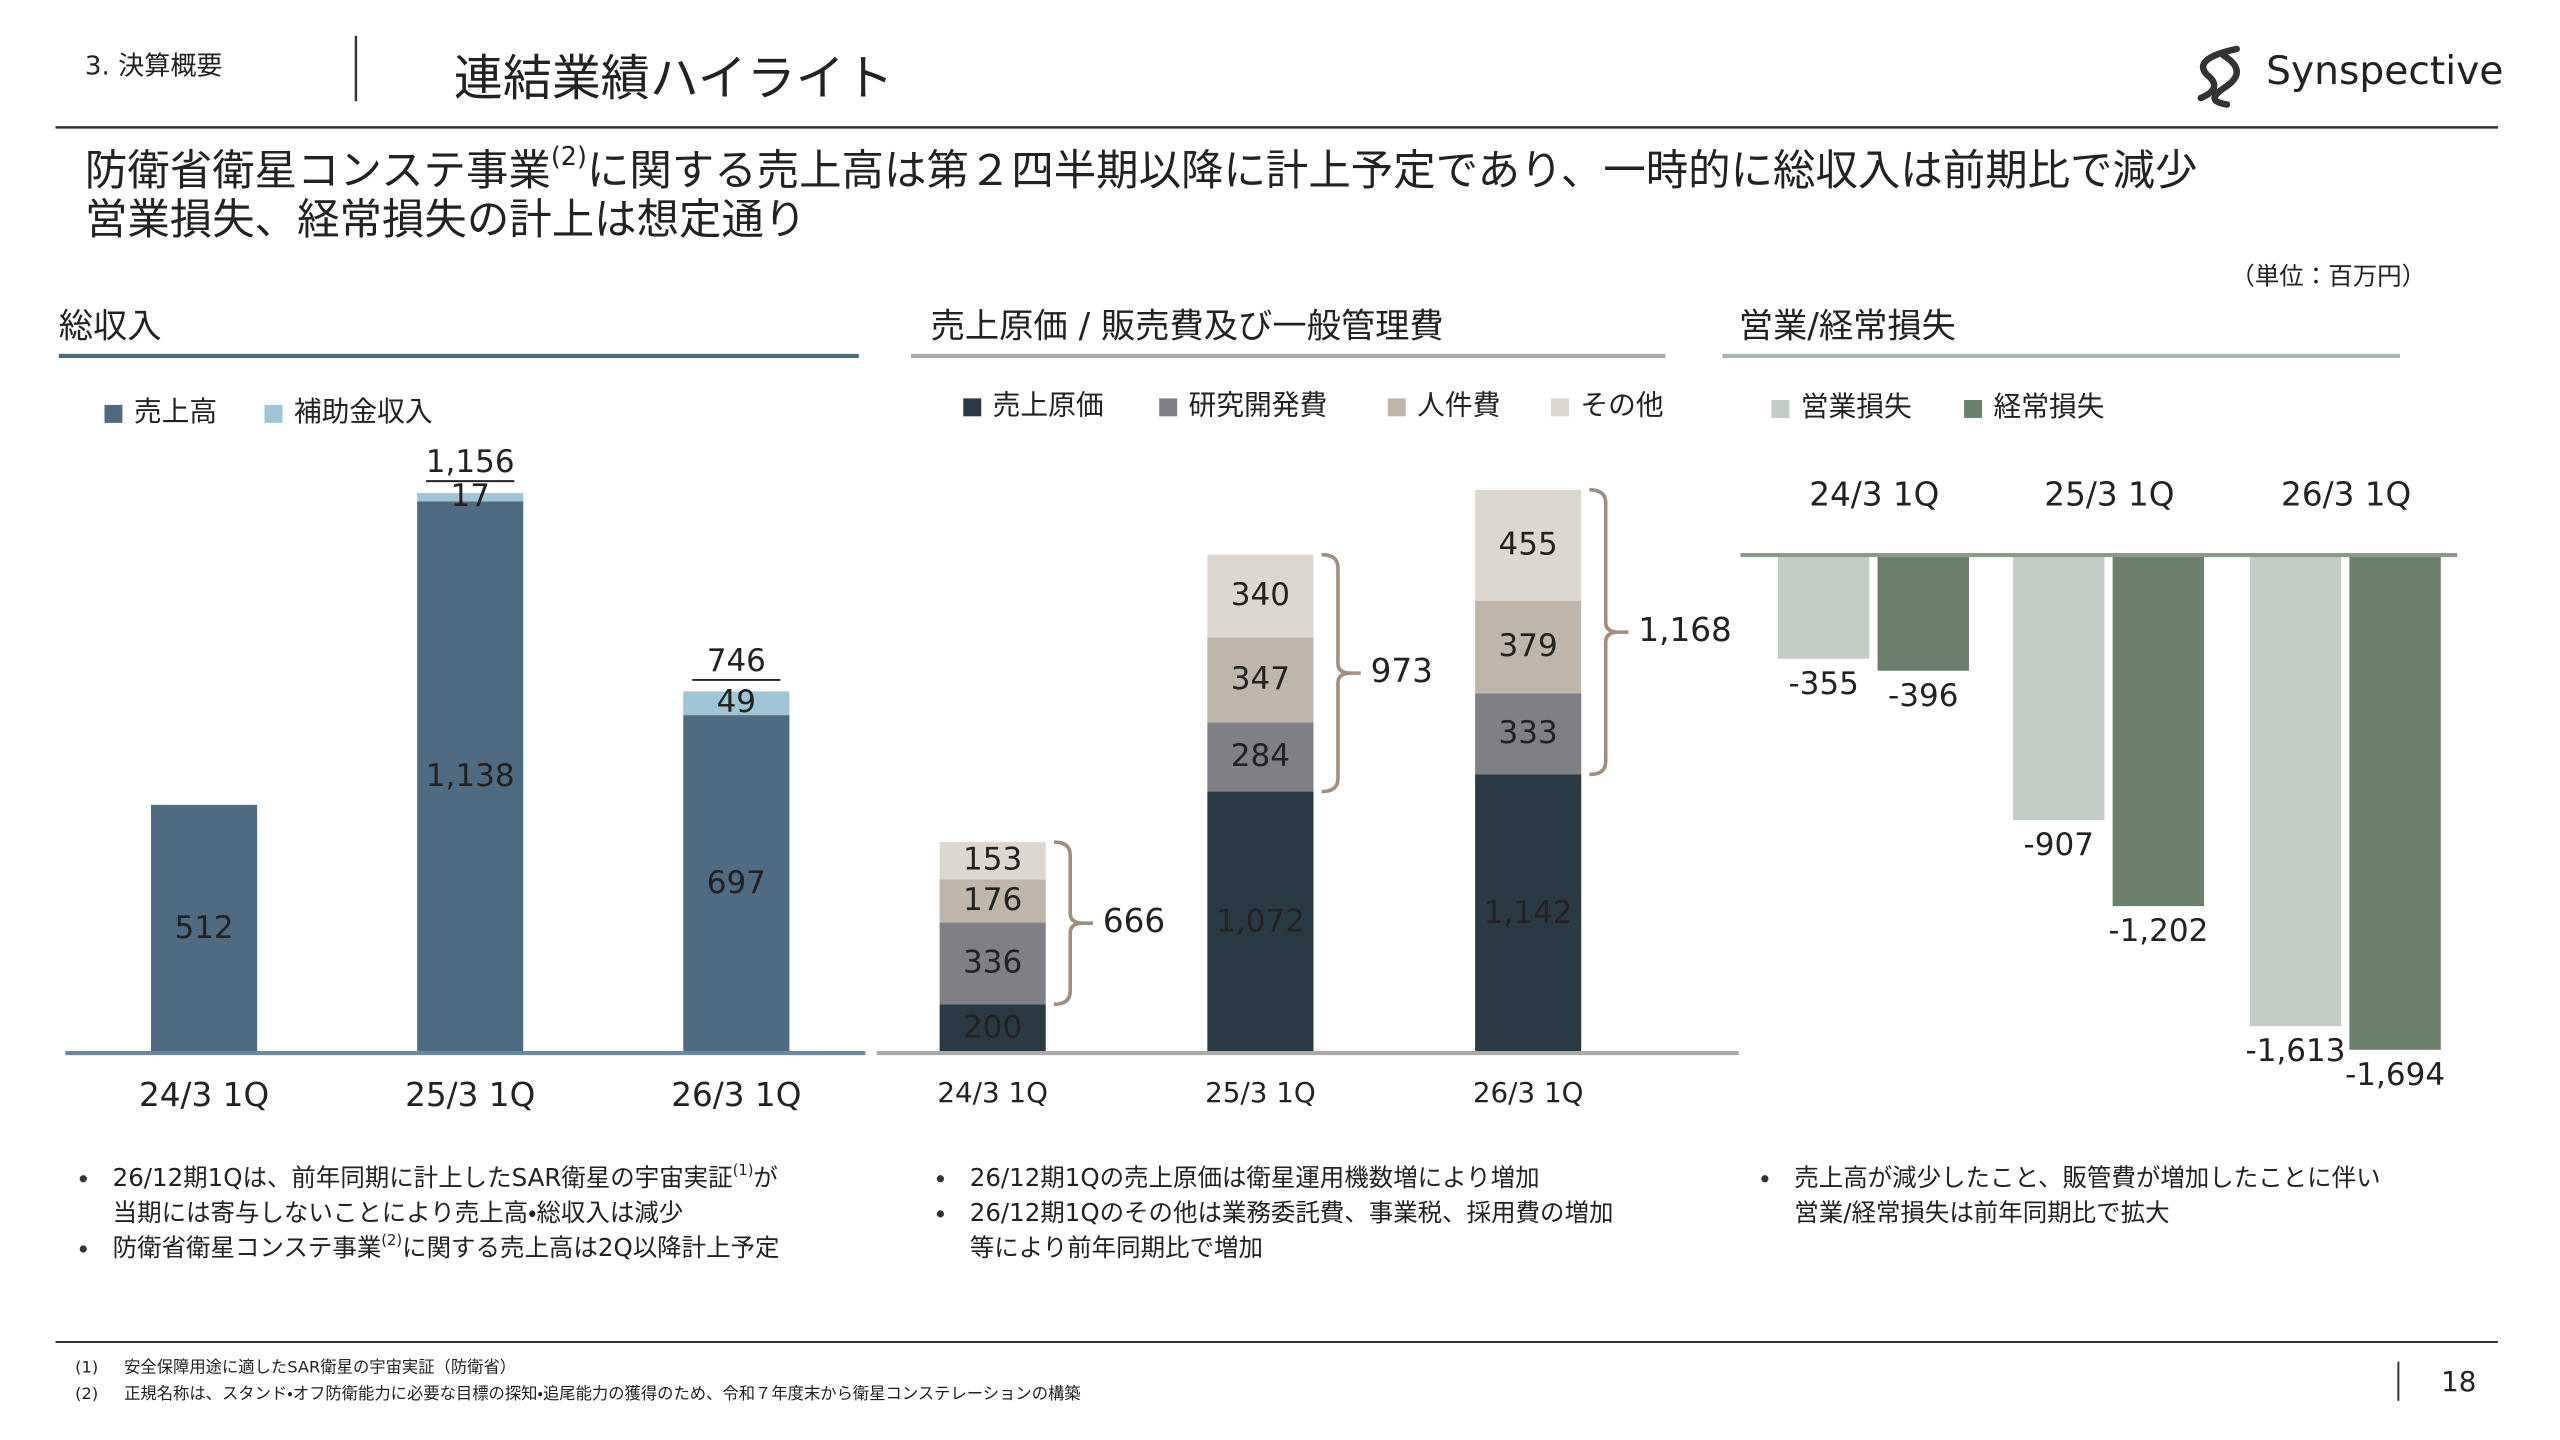 The image size is (2560, 1440). I want to click on note-text: 営業/経常損失は前年同期比で拡大, so click(1981, 1212).